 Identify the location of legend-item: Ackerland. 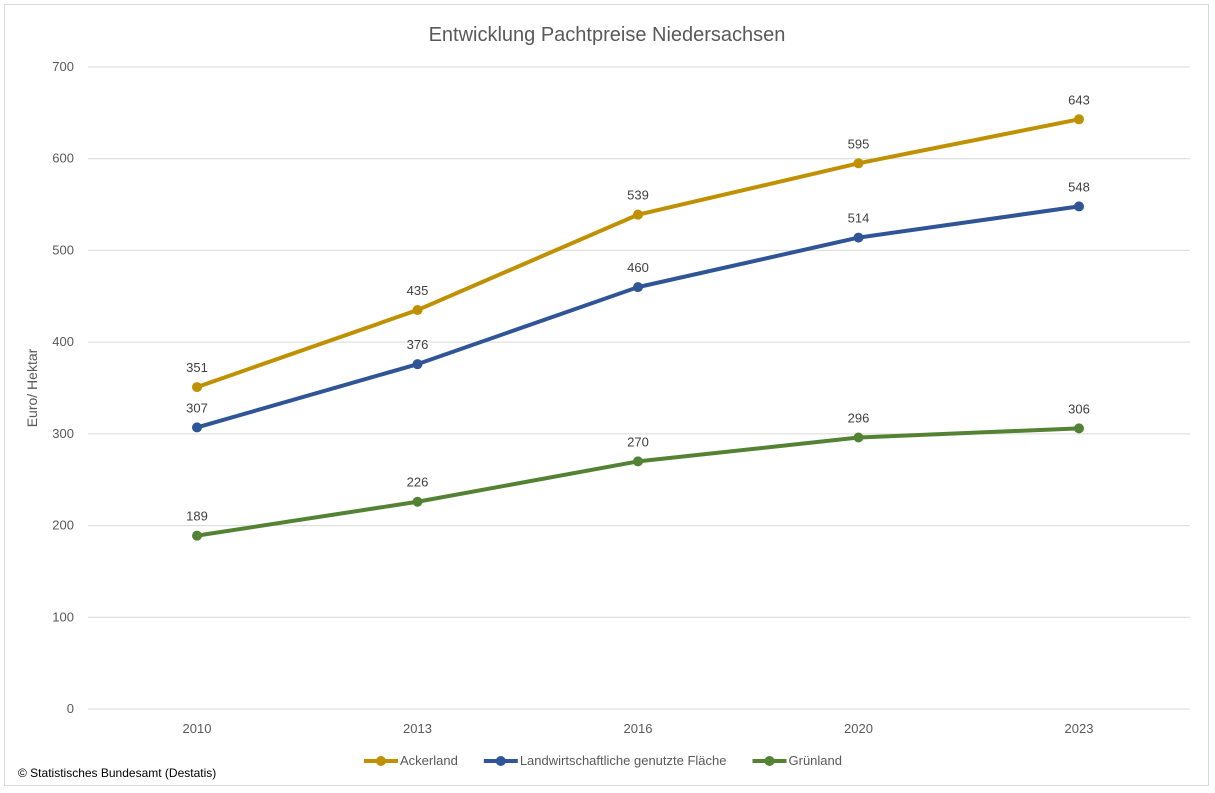
(411, 760).